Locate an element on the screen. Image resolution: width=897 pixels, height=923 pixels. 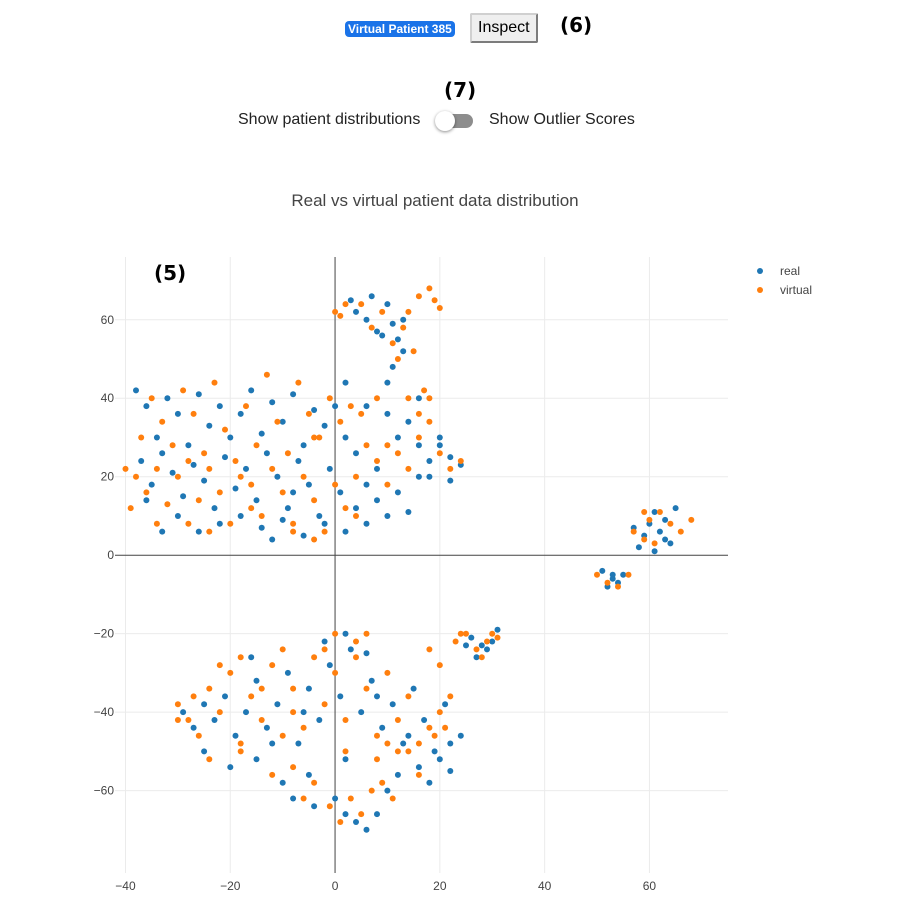
virtual-patient-badge: Virtual Patient 385 is located at coordinates (400, 29).